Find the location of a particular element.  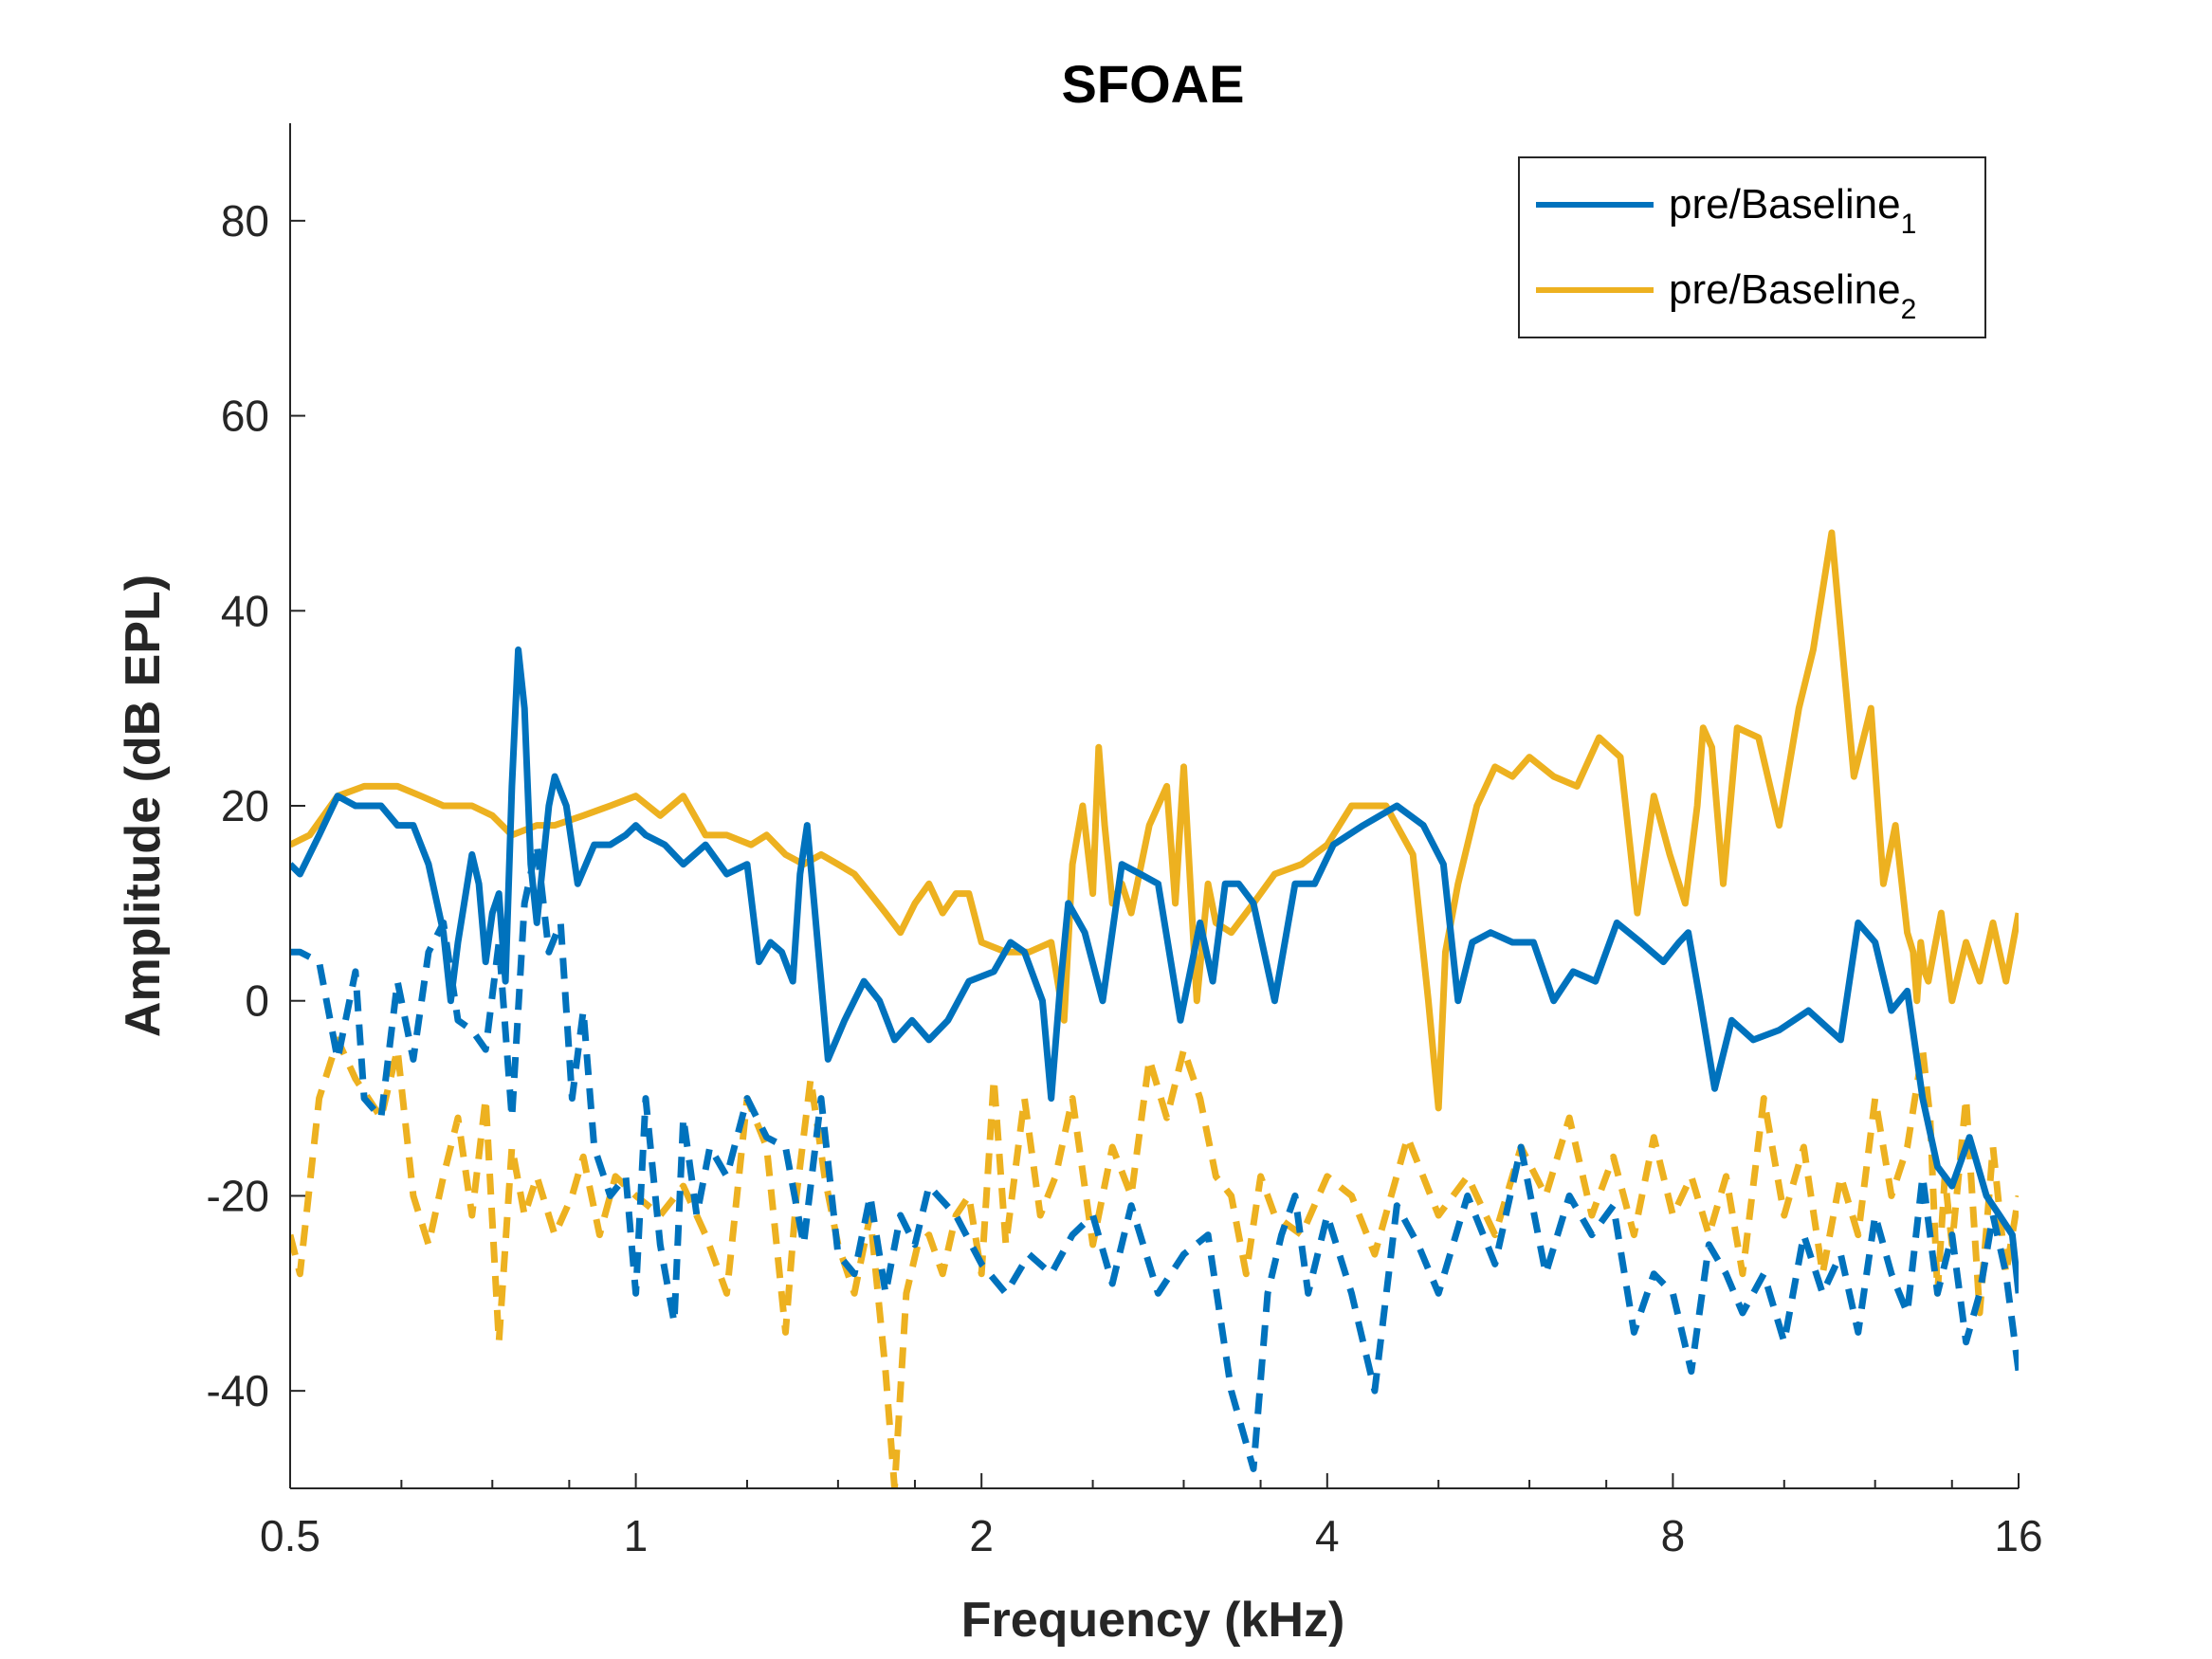

y-tick-label: 80 is located at coordinates (245, 221).